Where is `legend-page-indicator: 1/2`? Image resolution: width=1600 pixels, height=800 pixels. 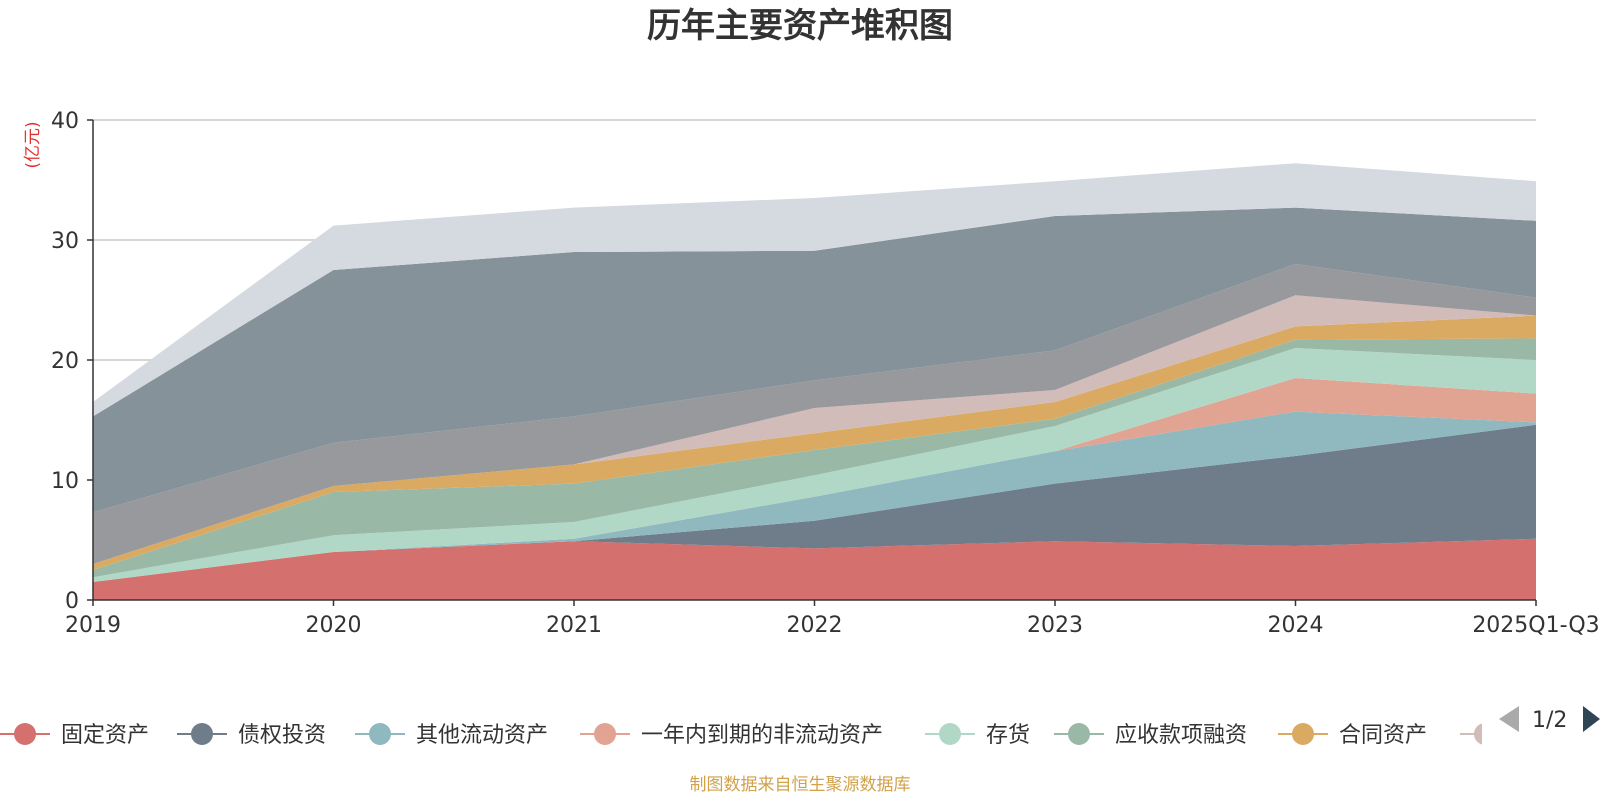
legend-page-indicator: 1/2 is located at coordinates (1549, 720).